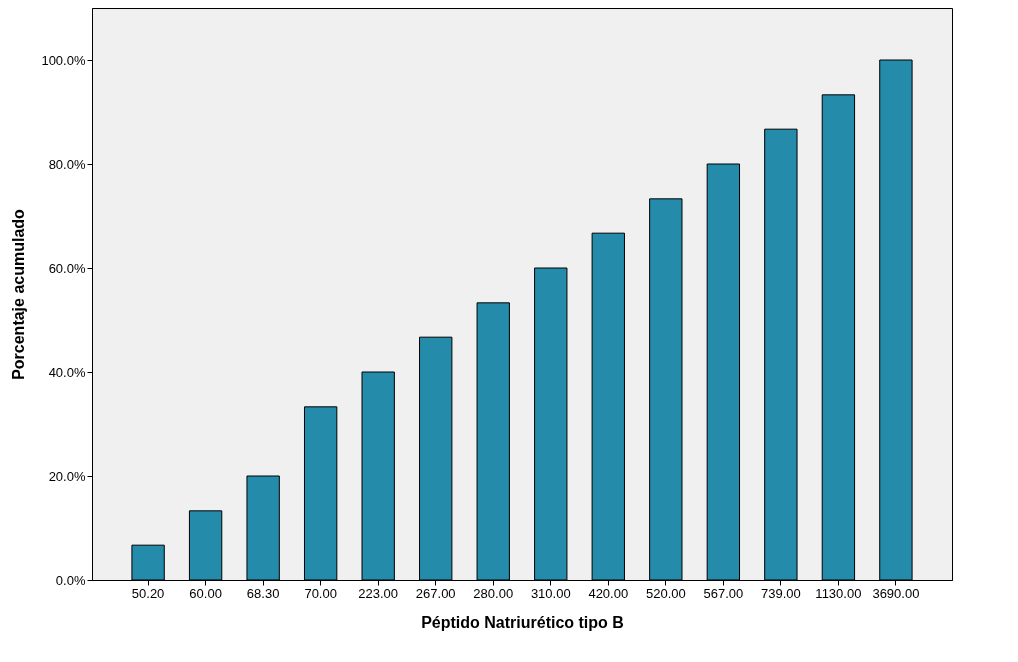 The width and height of the screenshot is (1018, 662). Describe the element at coordinates (550, 593) in the screenshot. I see `x-tick-label: 310.00` at that location.